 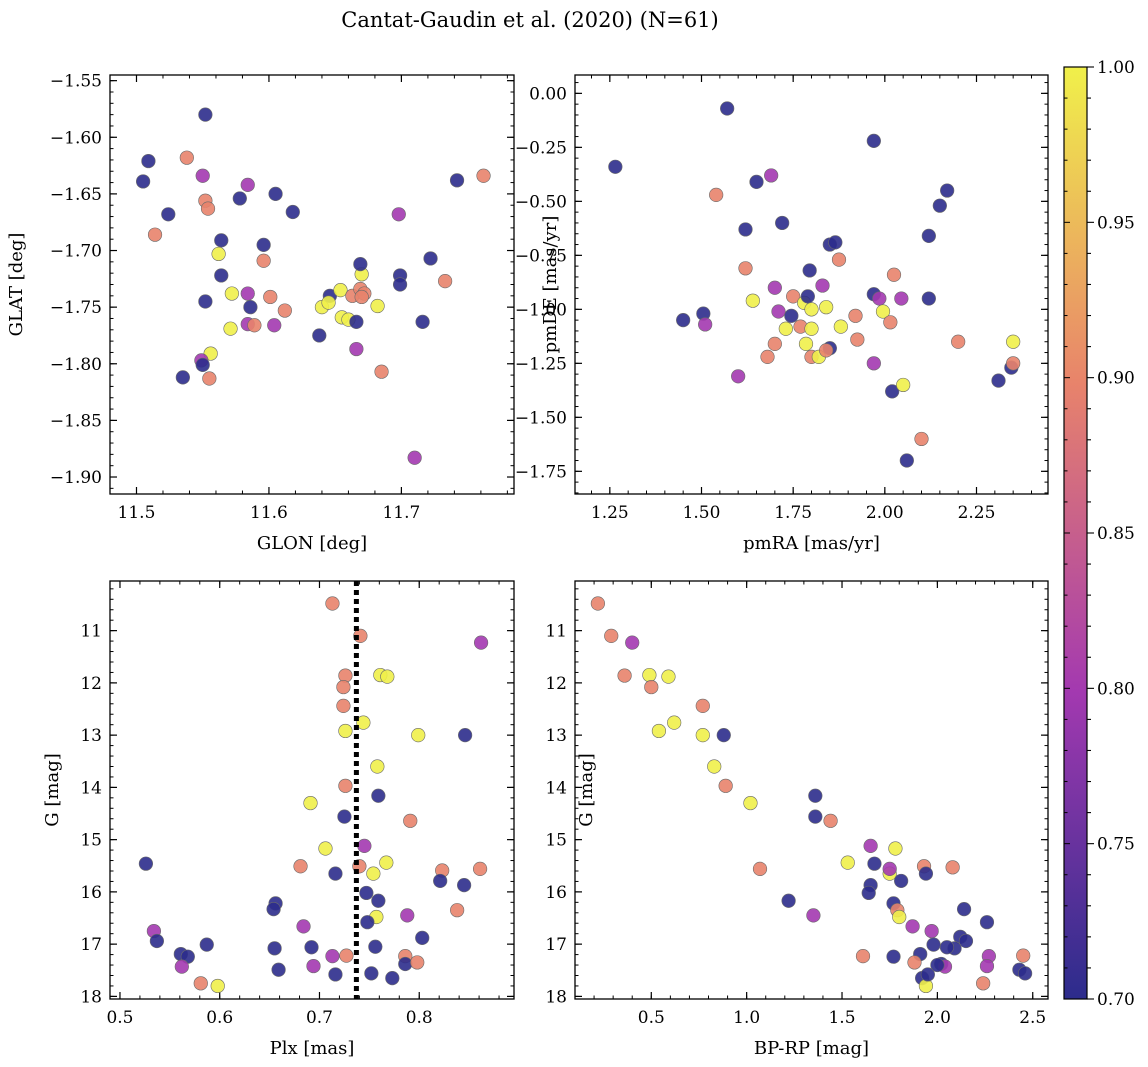 I want to click on y-axis-label: GLAT [deg], so click(x=16, y=285).